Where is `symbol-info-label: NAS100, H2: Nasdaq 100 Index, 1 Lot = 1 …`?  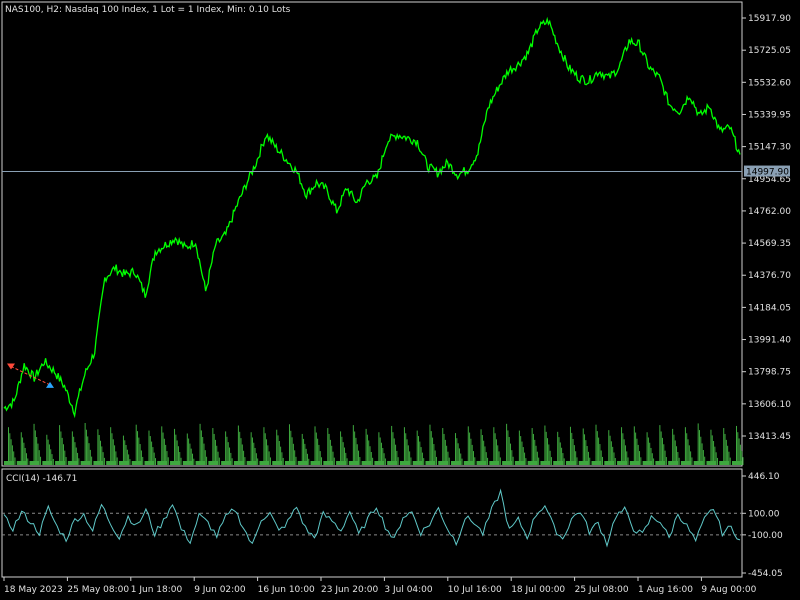
symbol-info-label: NAS100, H2: Nasdaq 100 Index, 1 Lot = 1 … is located at coordinates (148, 10).